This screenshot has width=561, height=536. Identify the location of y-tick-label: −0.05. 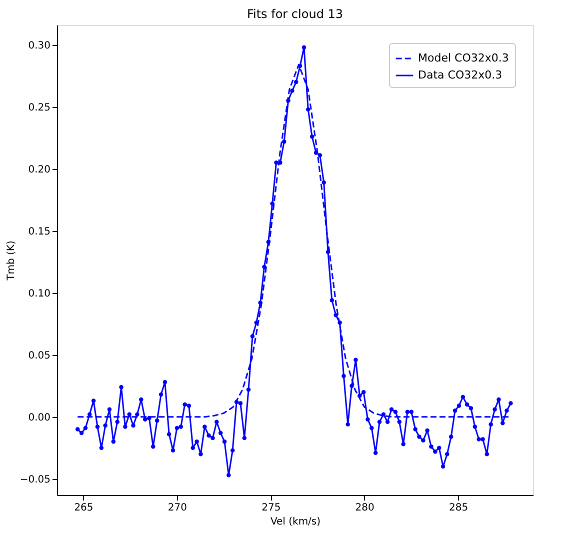
(35, 480).